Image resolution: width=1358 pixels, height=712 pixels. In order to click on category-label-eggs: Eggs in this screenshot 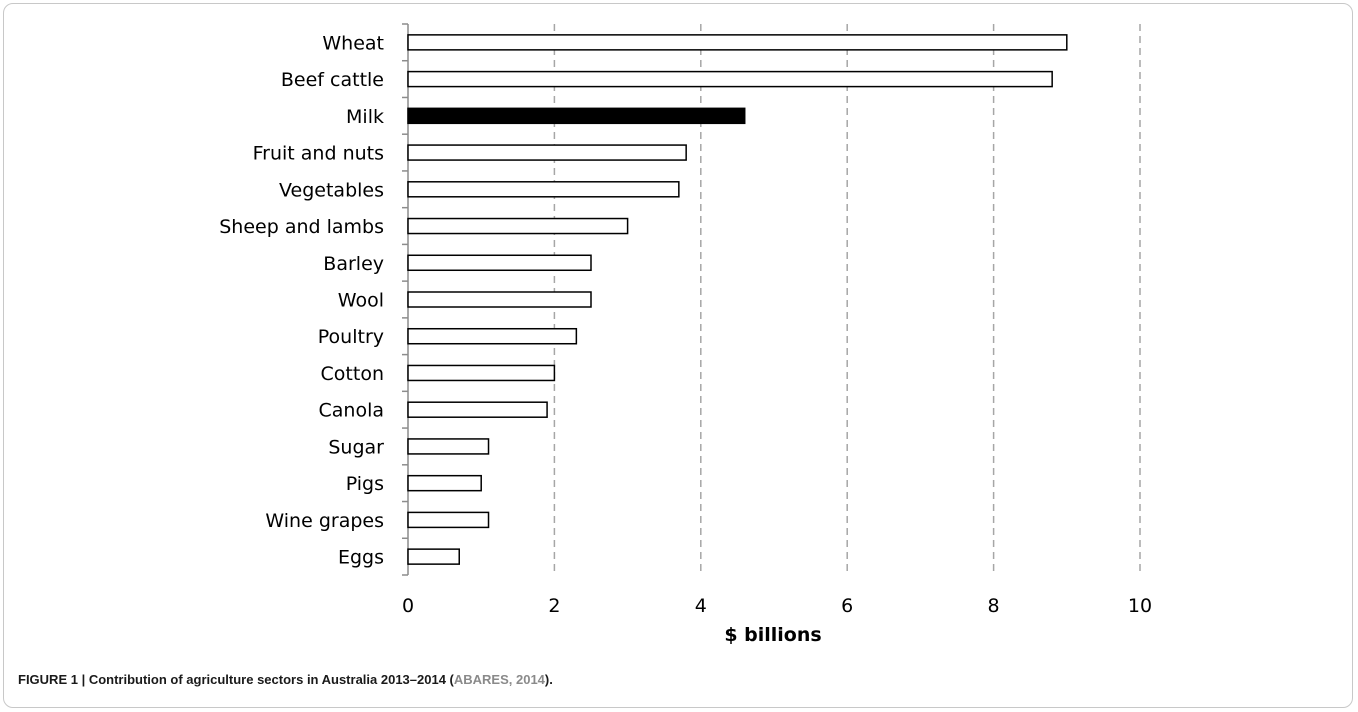, I will do `click(361, 558)`.